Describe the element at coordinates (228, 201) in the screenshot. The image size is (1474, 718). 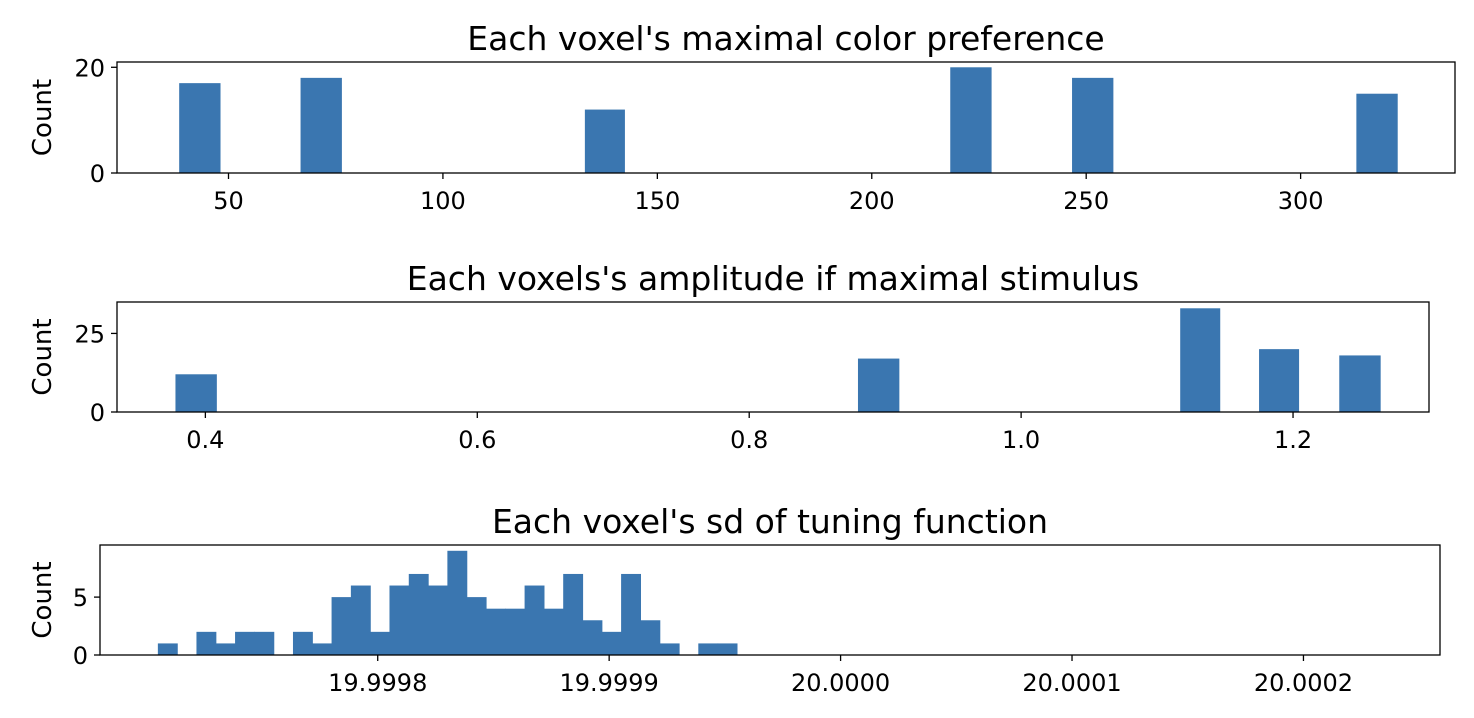
I see `x-tick-label: 50` at that location.